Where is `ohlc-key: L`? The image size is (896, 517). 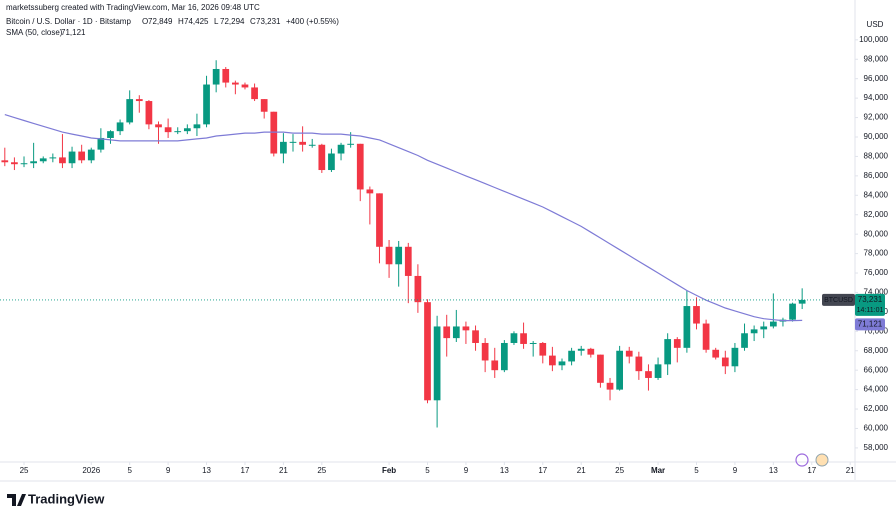 ohlc-key: L is located at coordinates (216, 21).